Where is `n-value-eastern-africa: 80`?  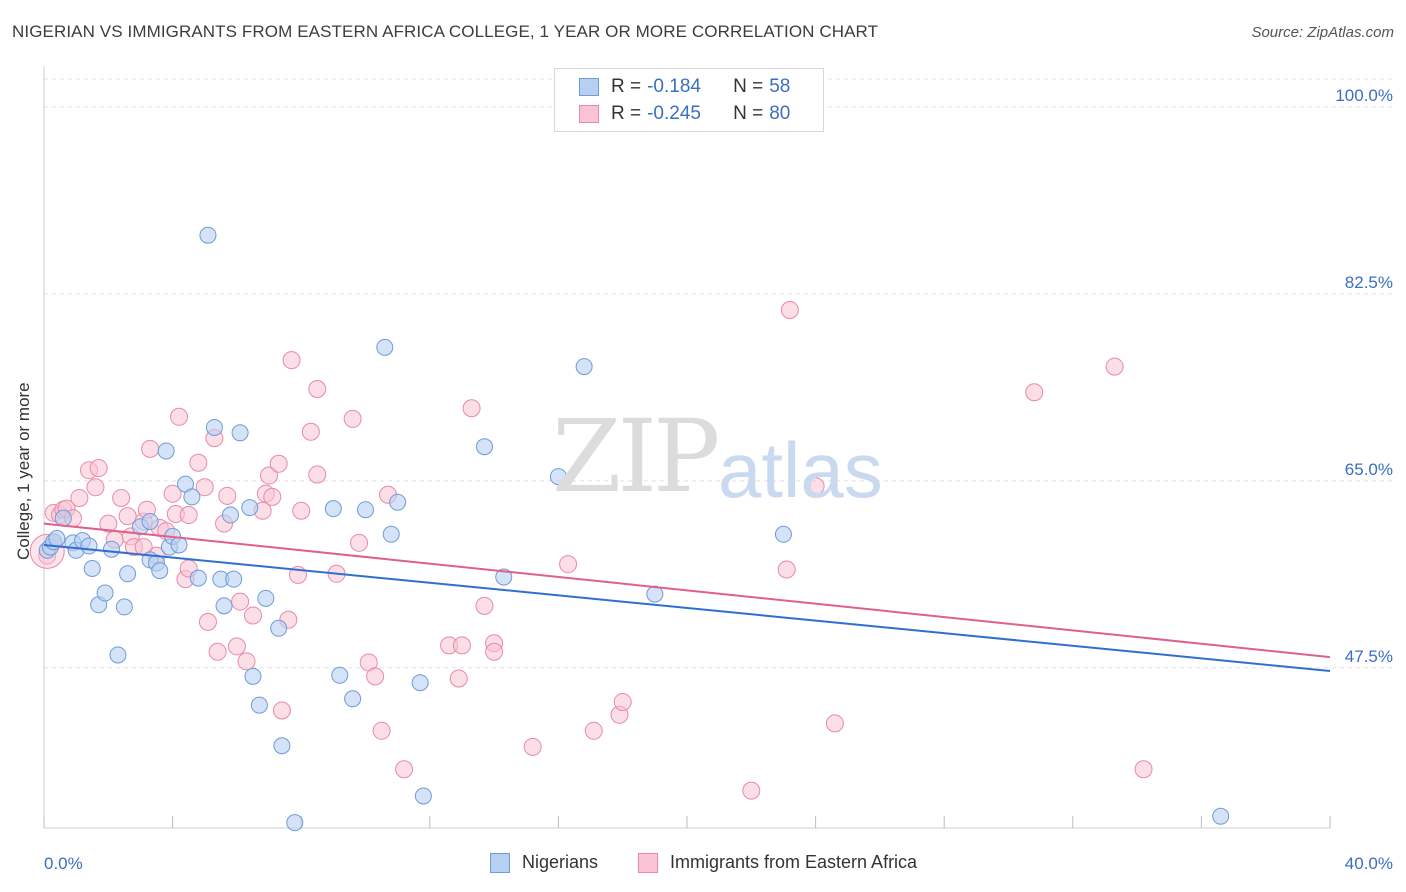
n-value-eastern-africa: 80 is located at coordinates (780, 113).